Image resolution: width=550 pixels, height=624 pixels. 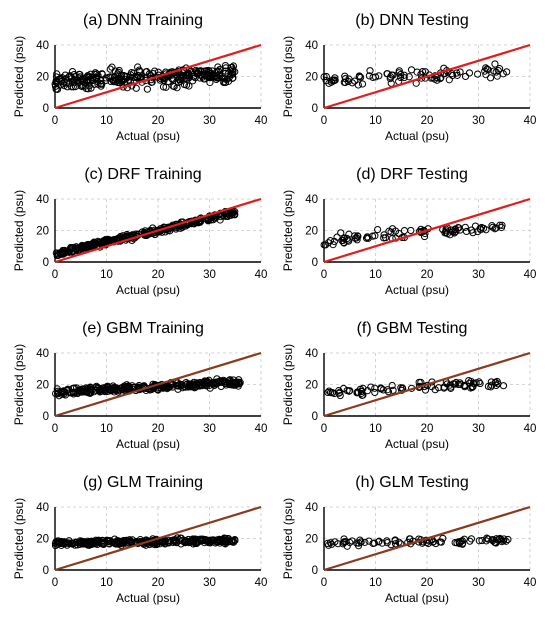 I want to click on x-tick-label: 0, so click(x=55, y=583).